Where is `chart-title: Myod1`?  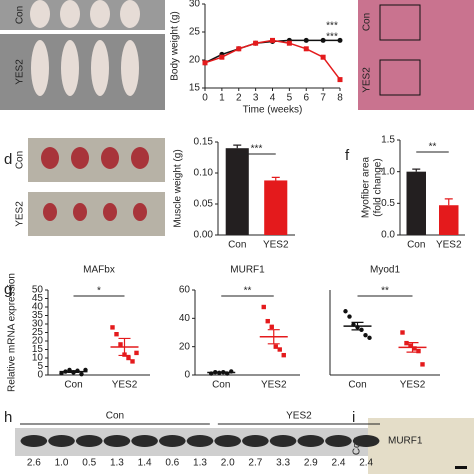
chart-title: Myod1 is located at coordinates (385, 270).